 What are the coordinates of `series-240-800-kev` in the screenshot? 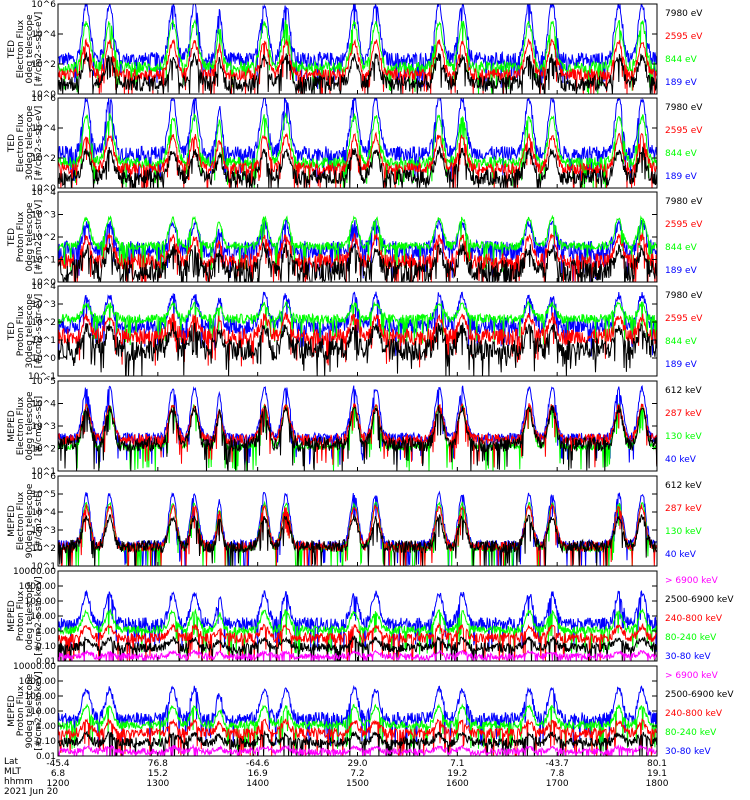 It's located at (357, 641).